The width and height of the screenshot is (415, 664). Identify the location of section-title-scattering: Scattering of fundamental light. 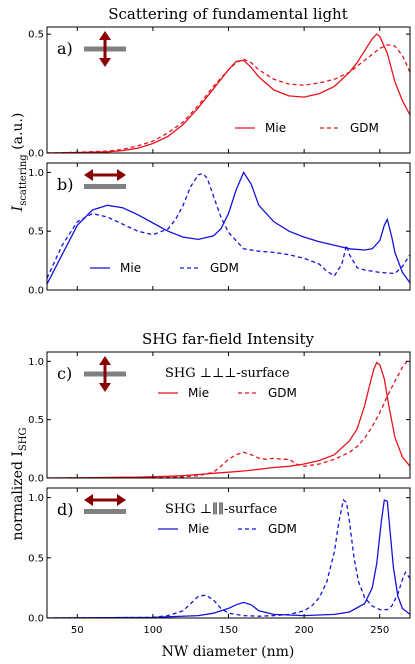
(228, 14).